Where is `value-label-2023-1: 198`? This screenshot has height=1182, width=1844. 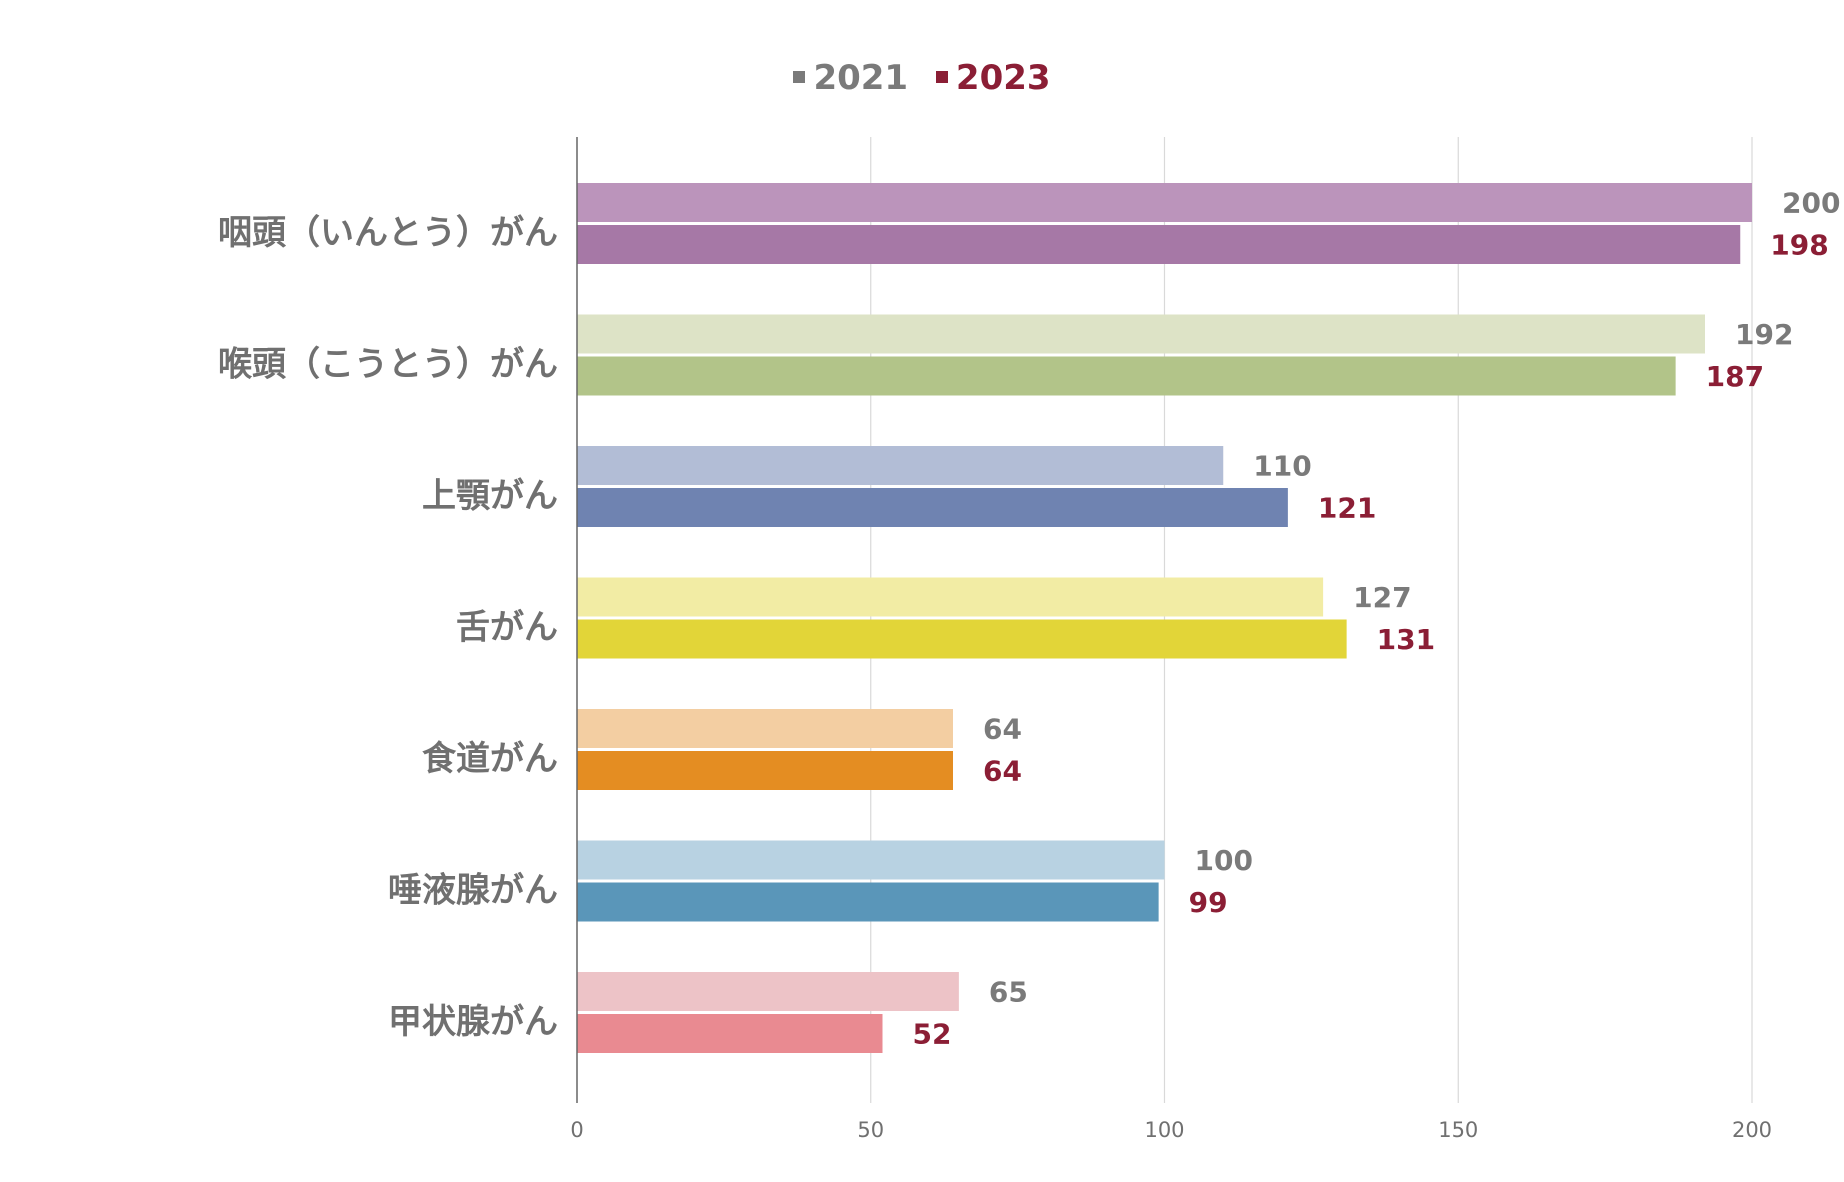 value-label-2023-1: 198 is located at coordinates (1799, 245).